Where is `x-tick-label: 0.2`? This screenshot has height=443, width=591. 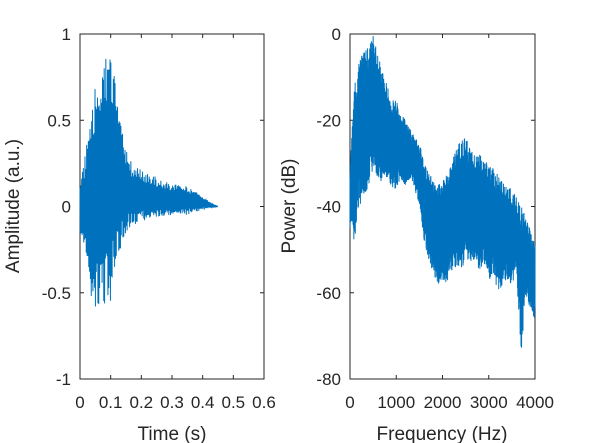 x-tick-label: 0.2 is located at coordinates (142, 402).